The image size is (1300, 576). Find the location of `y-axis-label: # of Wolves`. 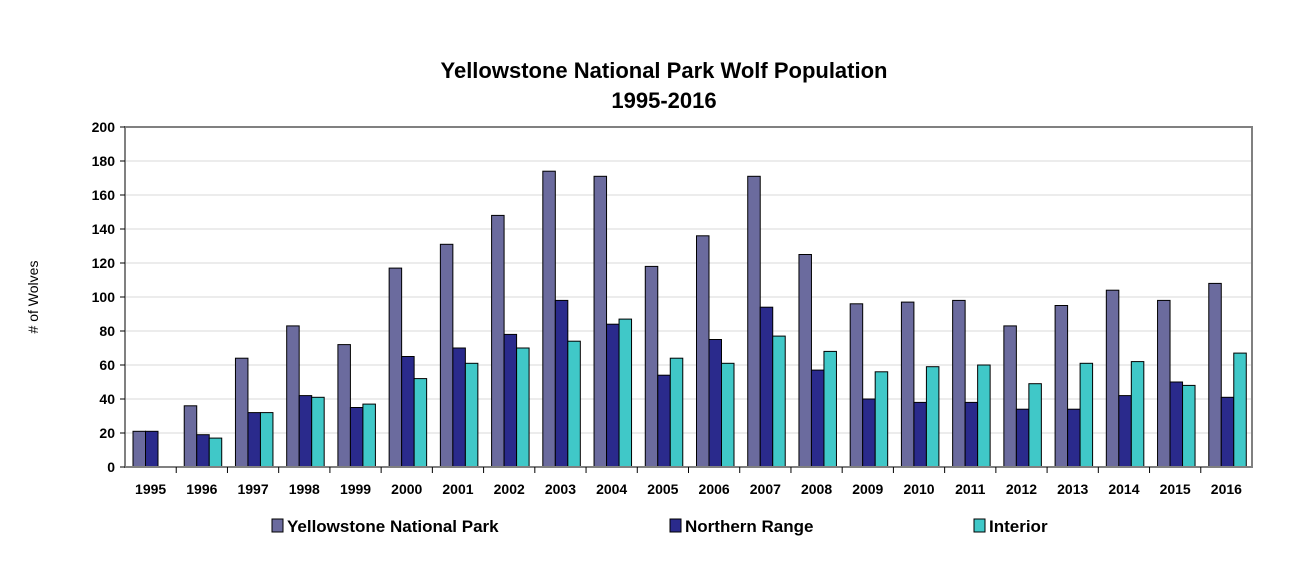

y-axis-label: # of Wolves is located at coordinates (33, 297).